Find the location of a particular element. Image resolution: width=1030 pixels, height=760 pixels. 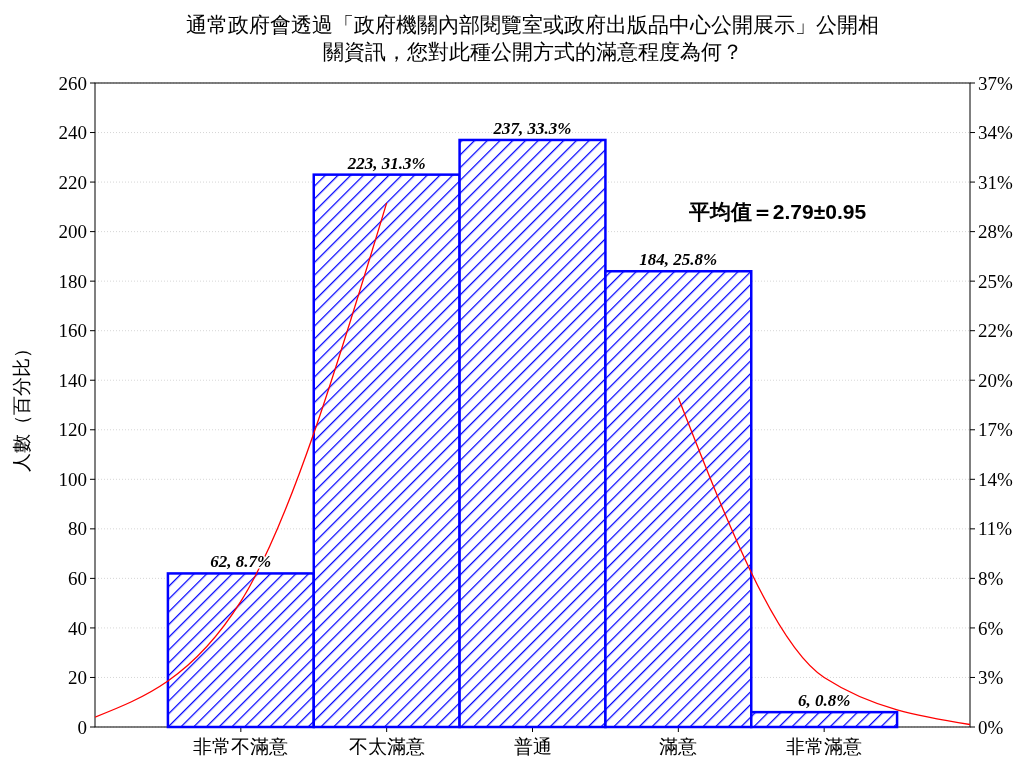

y2-tick-label: 0% is located at coordinates (991, 727).